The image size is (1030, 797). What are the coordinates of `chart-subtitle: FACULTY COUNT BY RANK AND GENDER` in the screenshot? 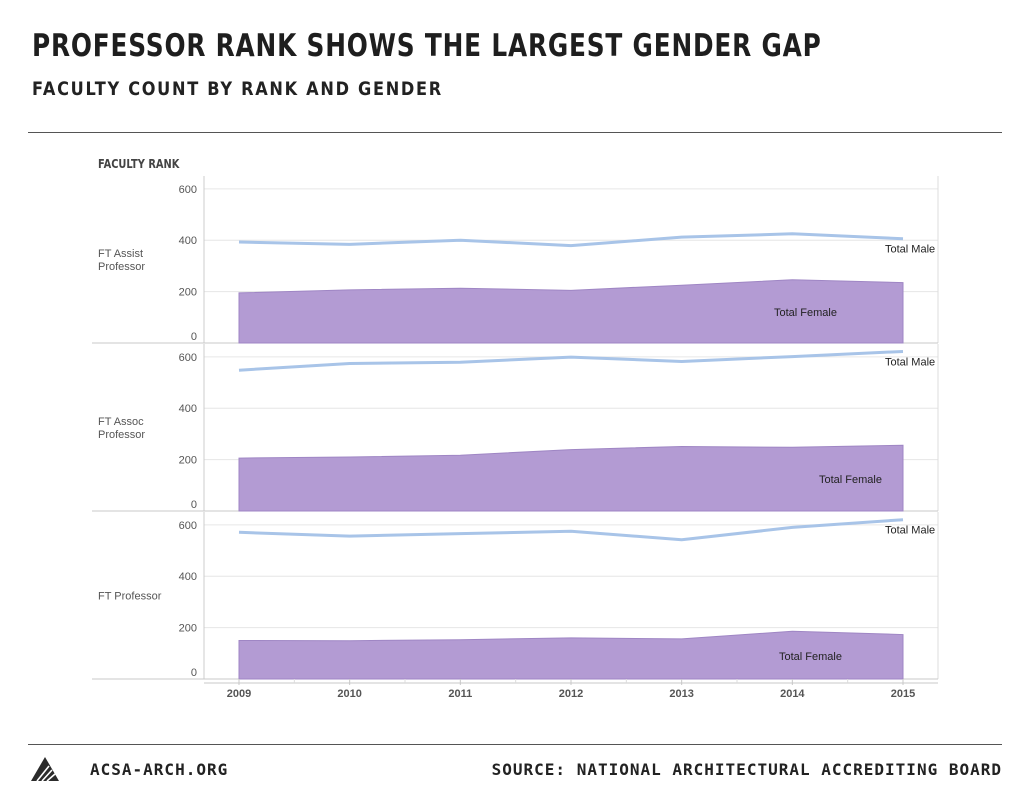 It's located at (237, 89).